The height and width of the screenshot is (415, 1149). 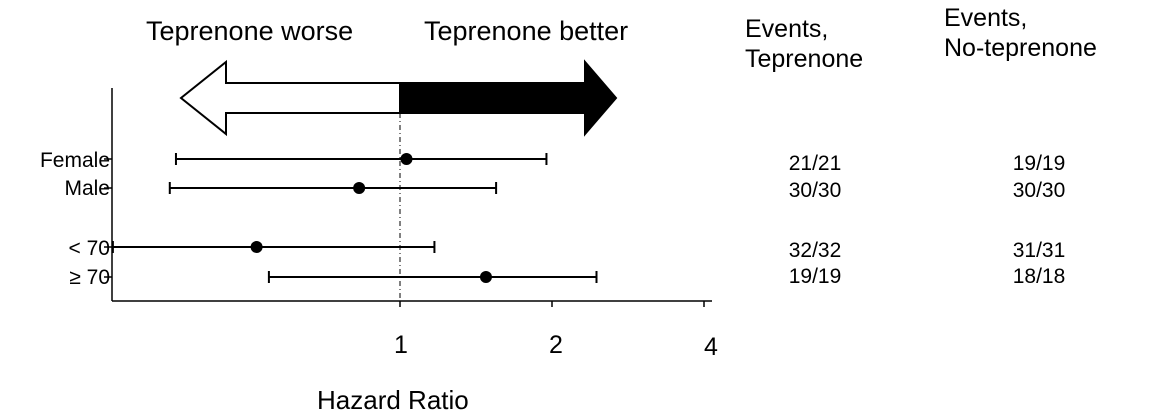 What do you see at coordinates (89, 248) in the screenshot?
I see `row-label-under-70: < 70` at bounding box center [89, 248].